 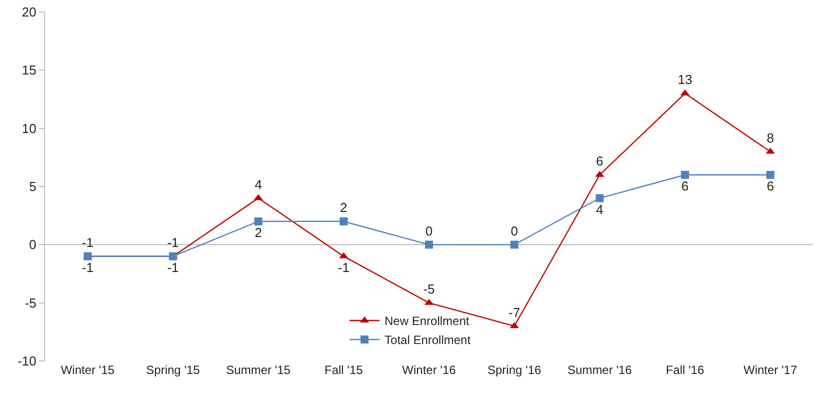 I want to click on legend-label: New Enrollment, so click(x=427, y=321).